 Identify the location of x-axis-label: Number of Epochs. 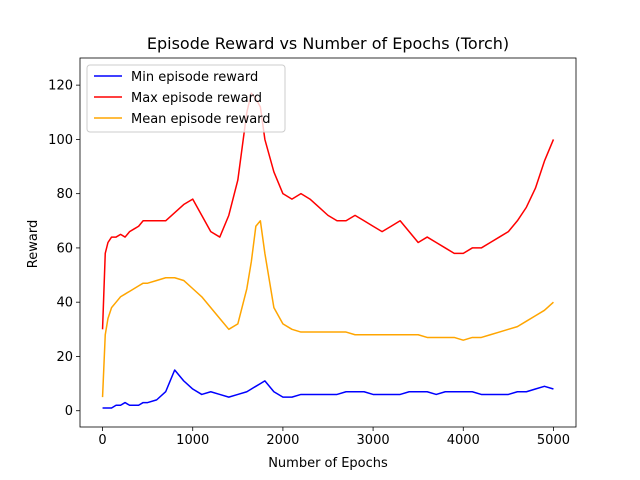
(328, 463).